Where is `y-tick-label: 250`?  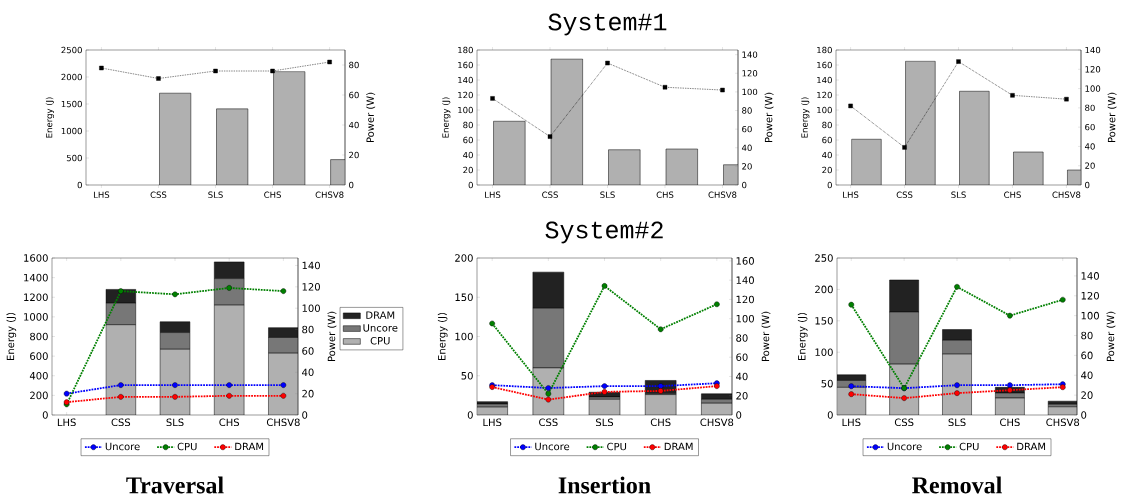
y-tick-label: 250 is located at coordinates (824, 258).